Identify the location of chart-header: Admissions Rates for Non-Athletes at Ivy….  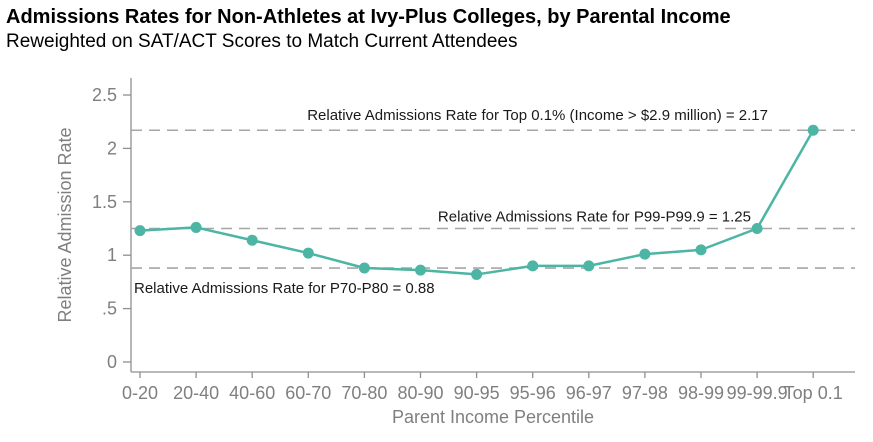
(368, 28).